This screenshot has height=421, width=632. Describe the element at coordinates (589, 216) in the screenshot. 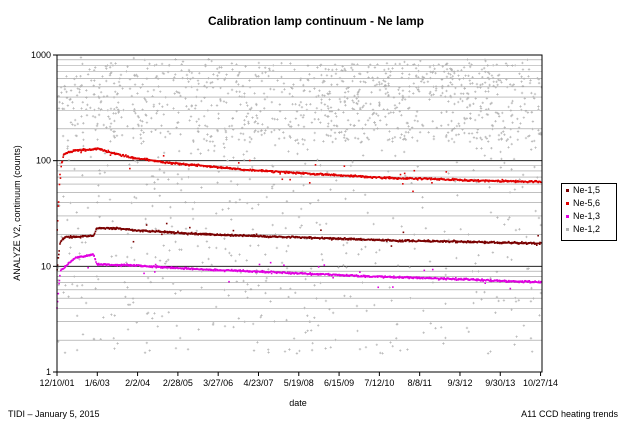

I see `legend-item: Ne-1,3` at that location.